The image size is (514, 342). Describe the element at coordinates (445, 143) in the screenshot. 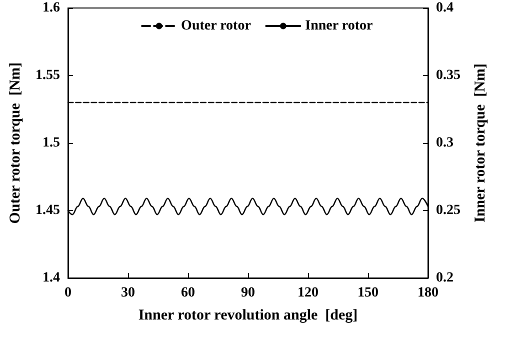

I see `y2-tick-label: 0.3` at that location.